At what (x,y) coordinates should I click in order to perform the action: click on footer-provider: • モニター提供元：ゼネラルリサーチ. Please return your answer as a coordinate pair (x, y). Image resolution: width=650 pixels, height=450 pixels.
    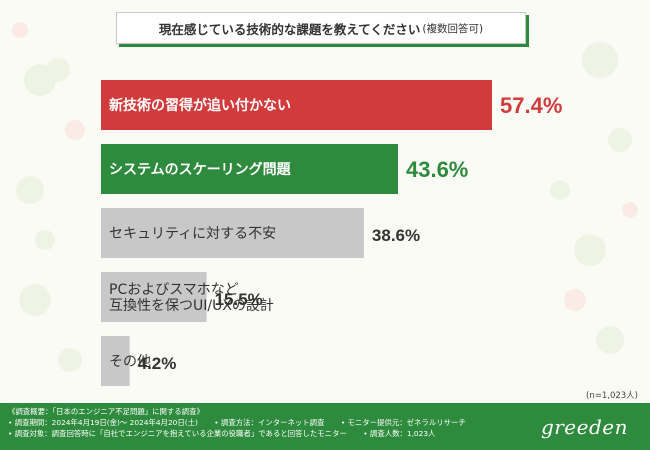
    Looking at the image, I should click on (403, 422).